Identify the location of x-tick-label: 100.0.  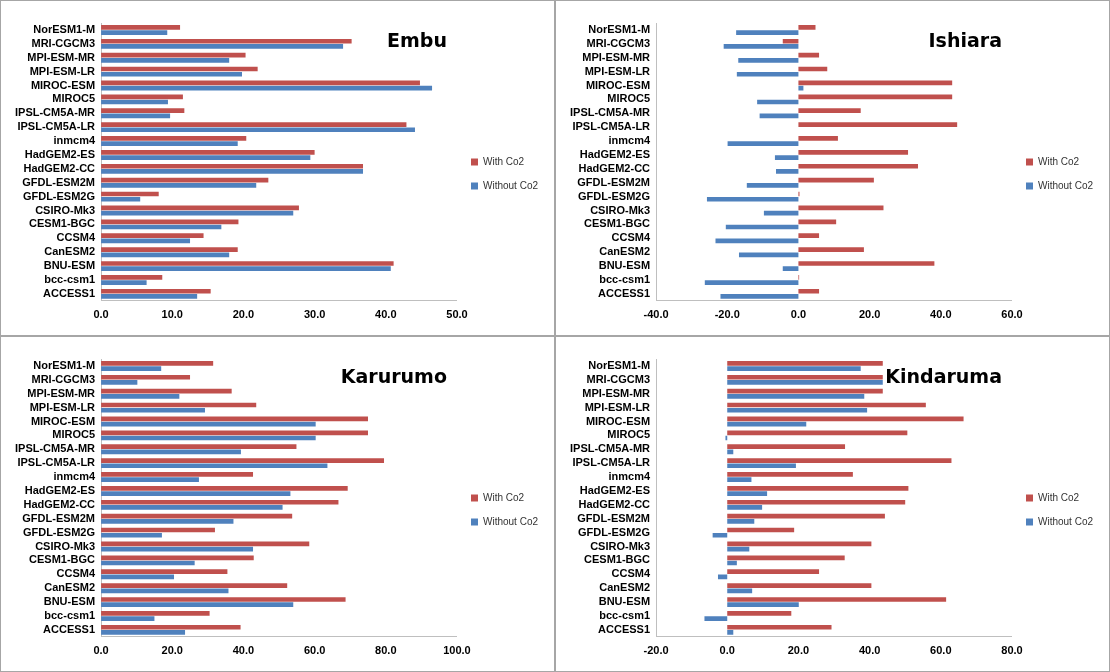
(457, 650).